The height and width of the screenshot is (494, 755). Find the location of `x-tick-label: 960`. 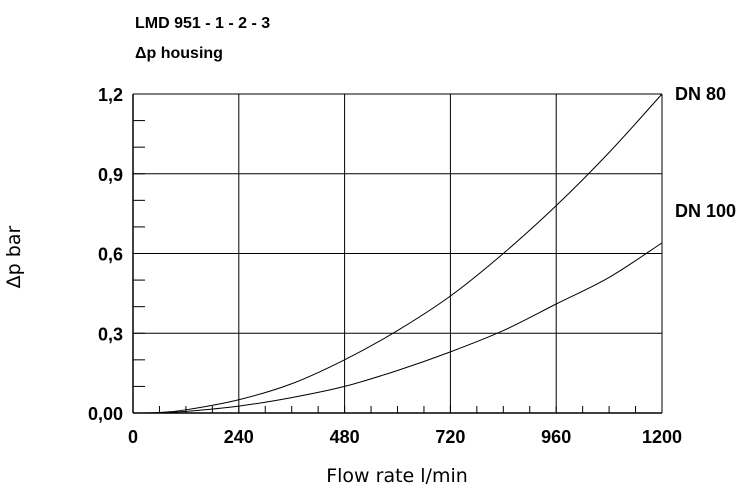

x-tick-label: 960 is located at coordinates (556, 437).